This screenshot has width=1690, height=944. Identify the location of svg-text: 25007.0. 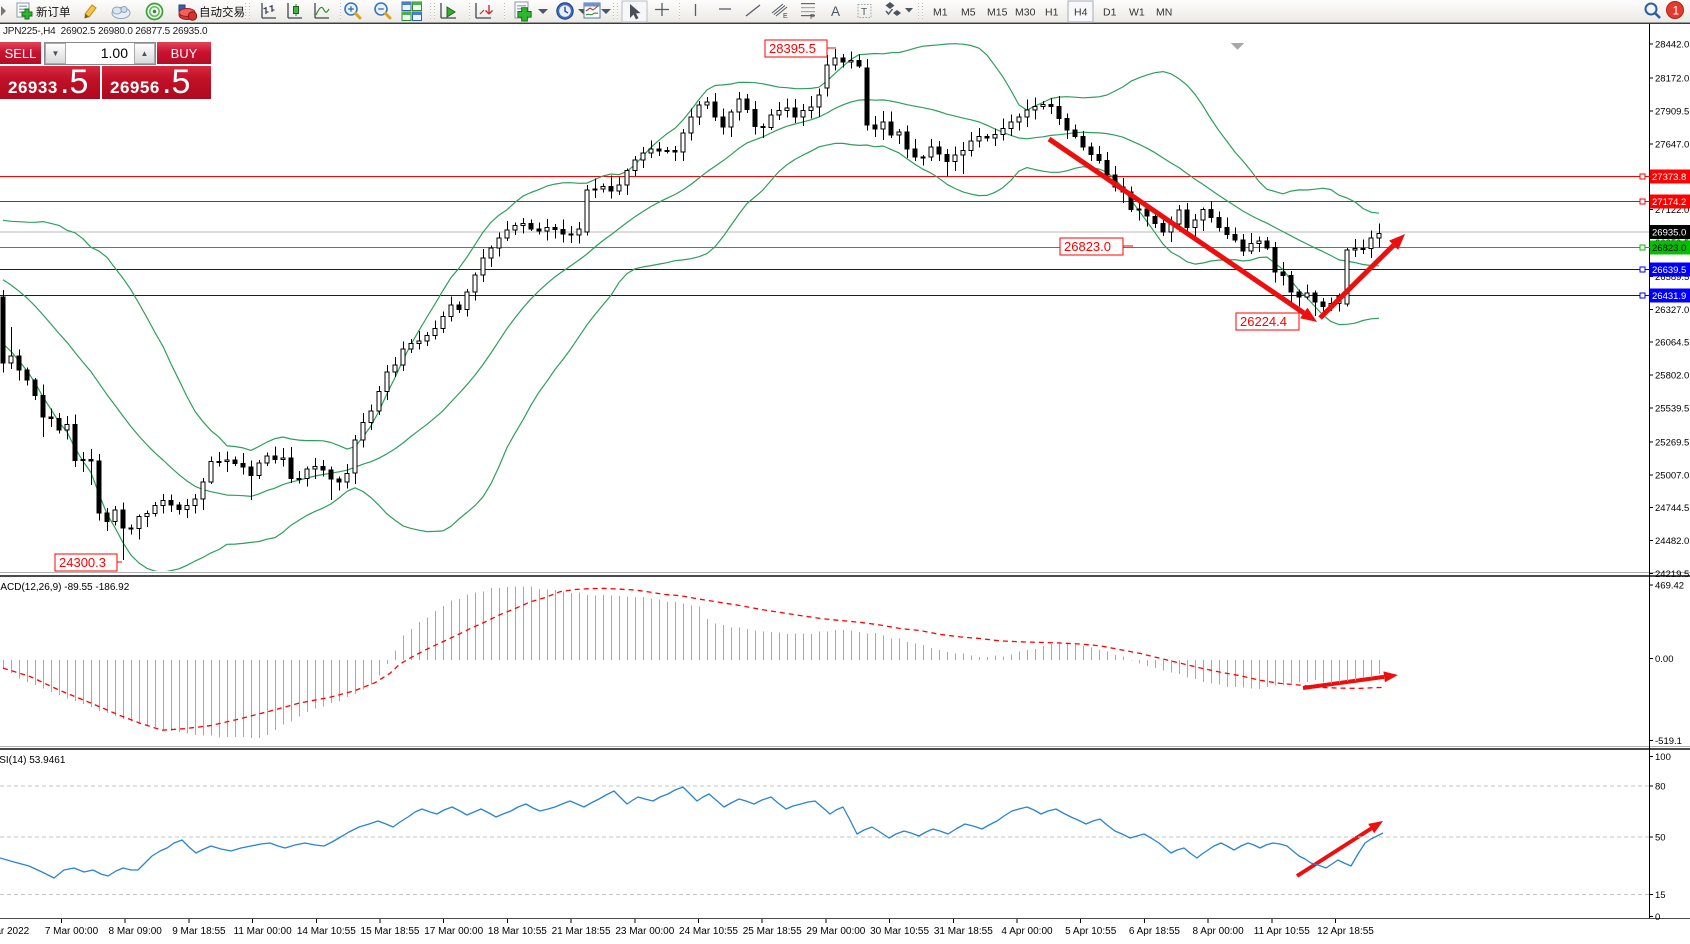
(1672, 475).